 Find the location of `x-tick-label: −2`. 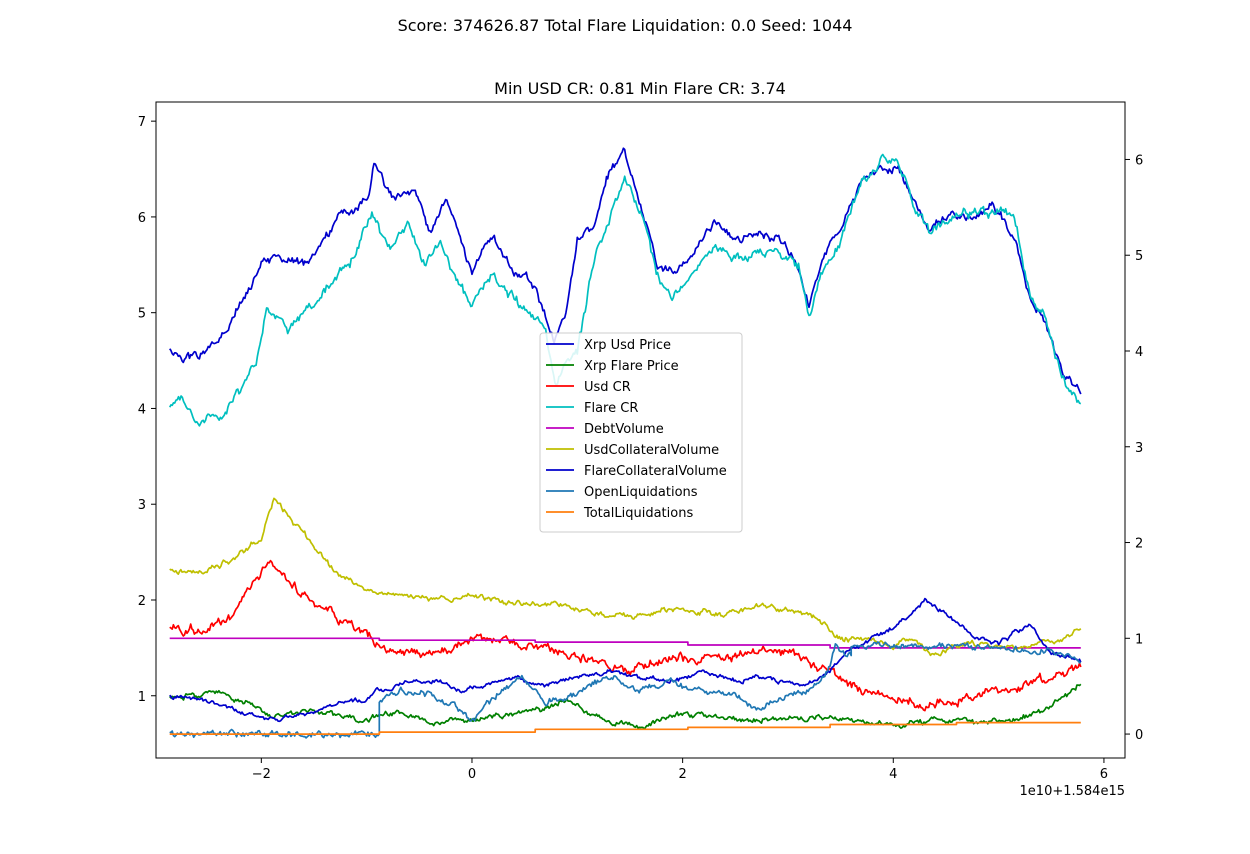

x-tick-label: −2 is located at coordinates (261, 774).